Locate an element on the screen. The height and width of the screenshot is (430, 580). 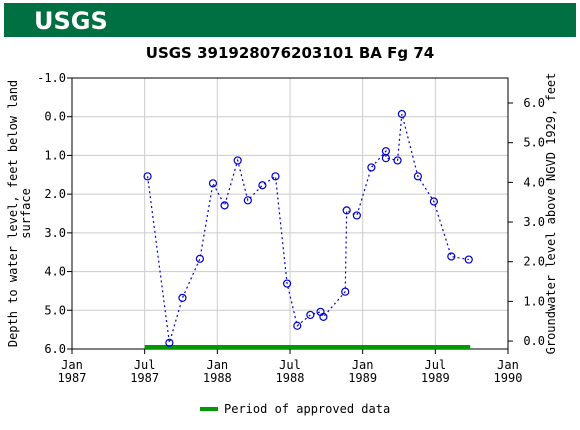
y2-axis-label: Groundwater level above NGVD 1929, feet is located at coordinates (551, 214).